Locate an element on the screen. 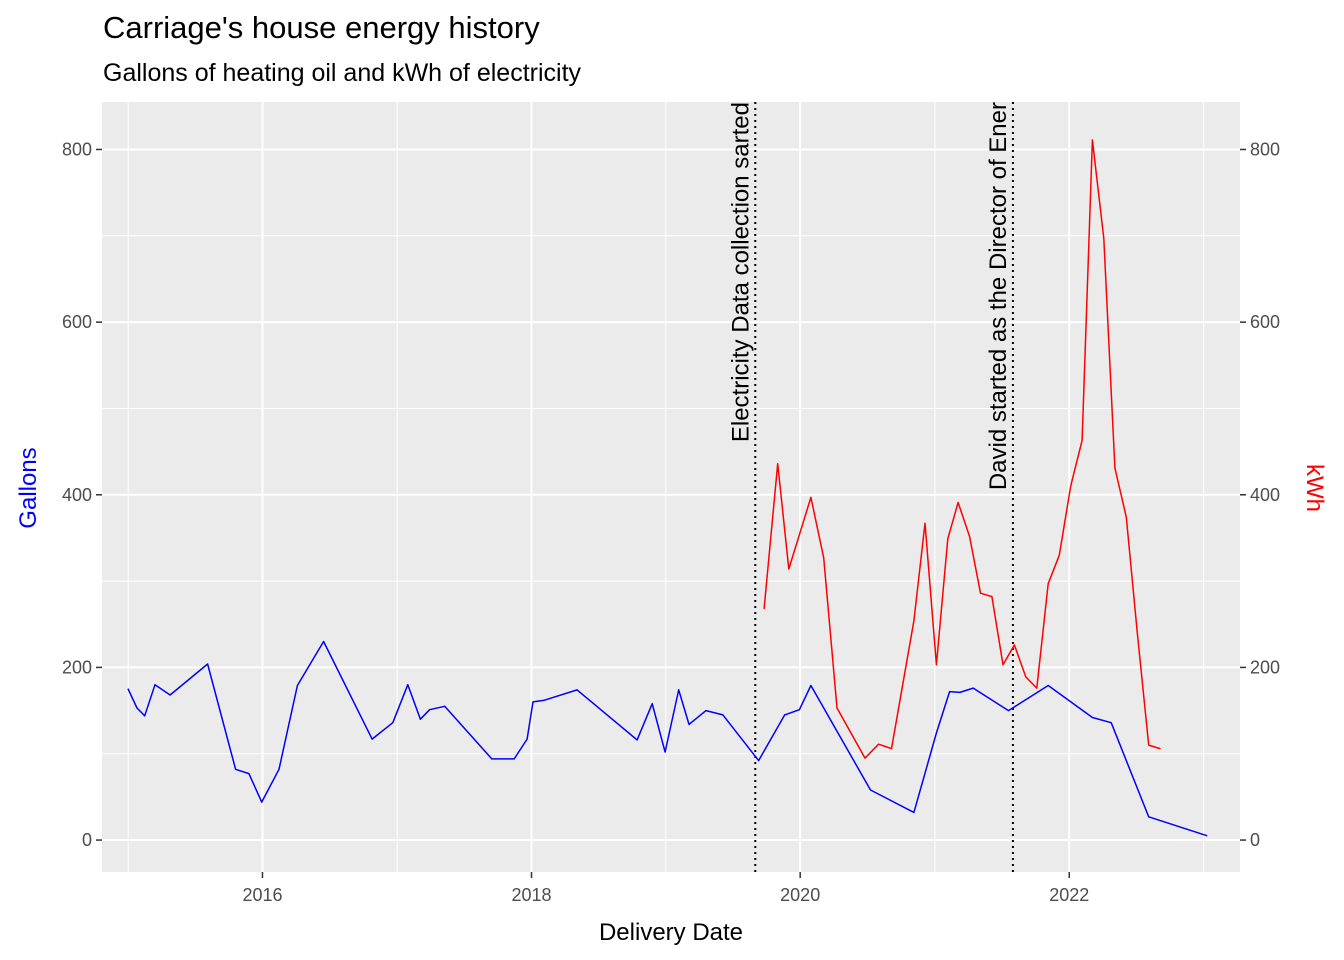 This screenshot has width=1344, height=960. y-axis-left-title: Gallons is located at coordinates (28, 487).